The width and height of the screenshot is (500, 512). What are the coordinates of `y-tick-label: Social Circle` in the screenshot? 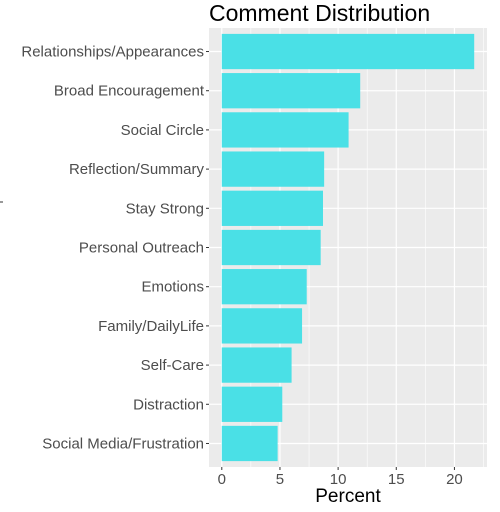 It's located at (162, 130).